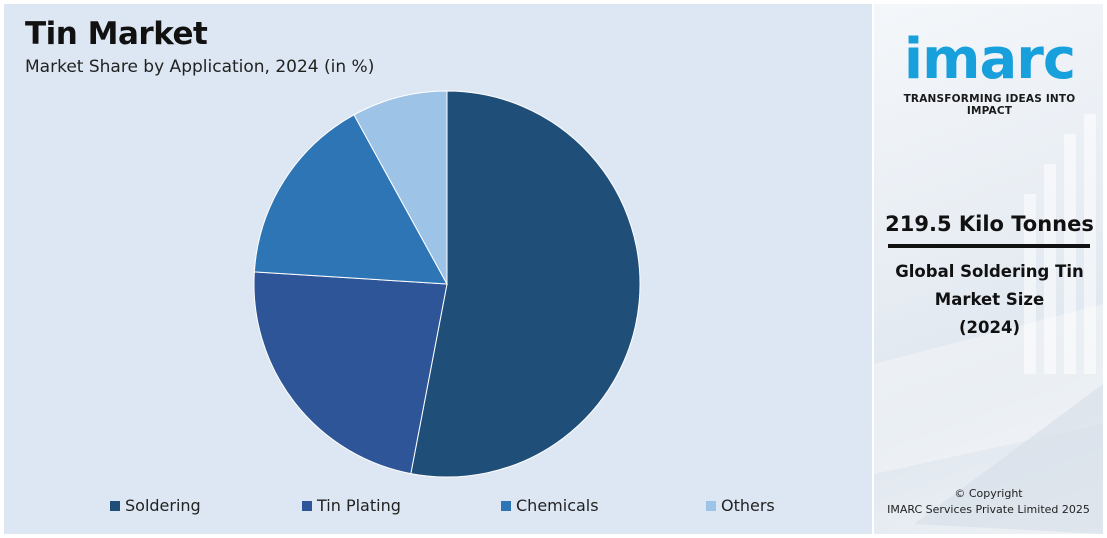  Describe the element at coordinates (163, 505) in the screenshot. I see `legend-label: Soldering` at that location.